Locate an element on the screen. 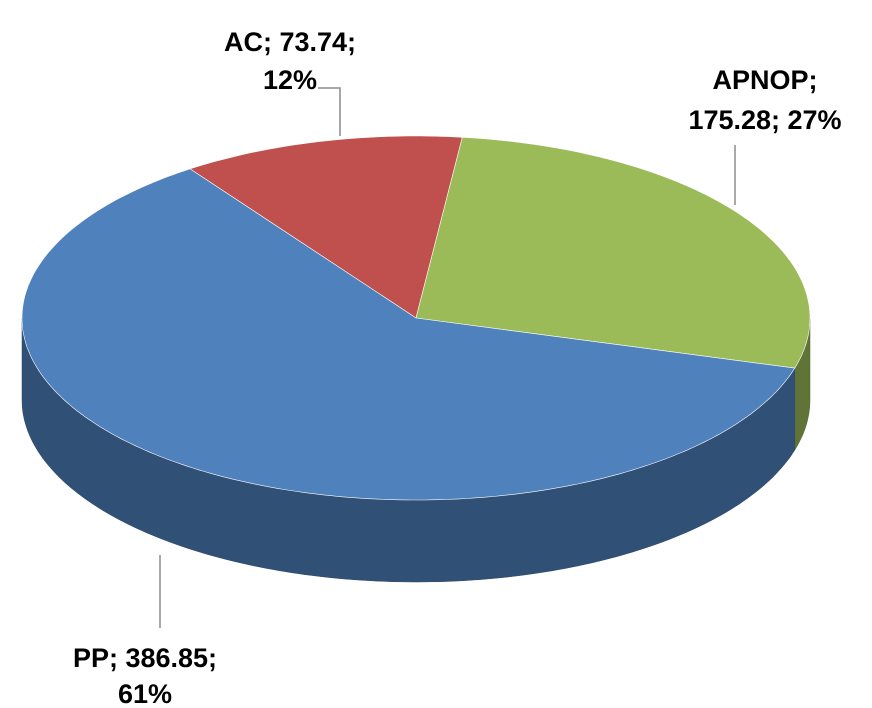  data-label: AC; 73.74; is located at coordinates (290, 42).